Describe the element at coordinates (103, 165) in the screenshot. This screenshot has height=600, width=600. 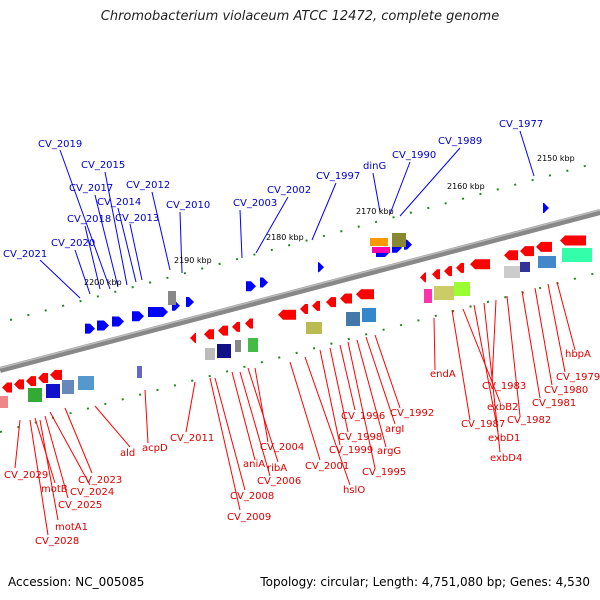
I see `gene-label: CV_2015` at that location.